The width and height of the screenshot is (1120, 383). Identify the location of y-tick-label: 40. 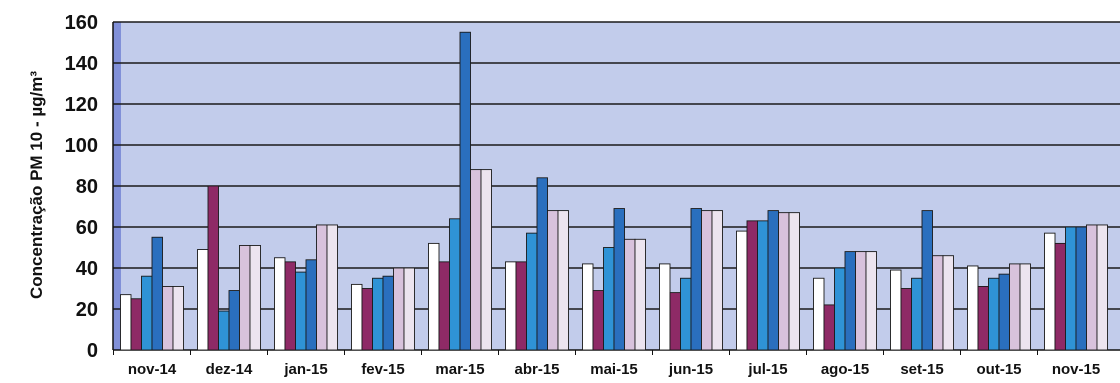
(87, 269).